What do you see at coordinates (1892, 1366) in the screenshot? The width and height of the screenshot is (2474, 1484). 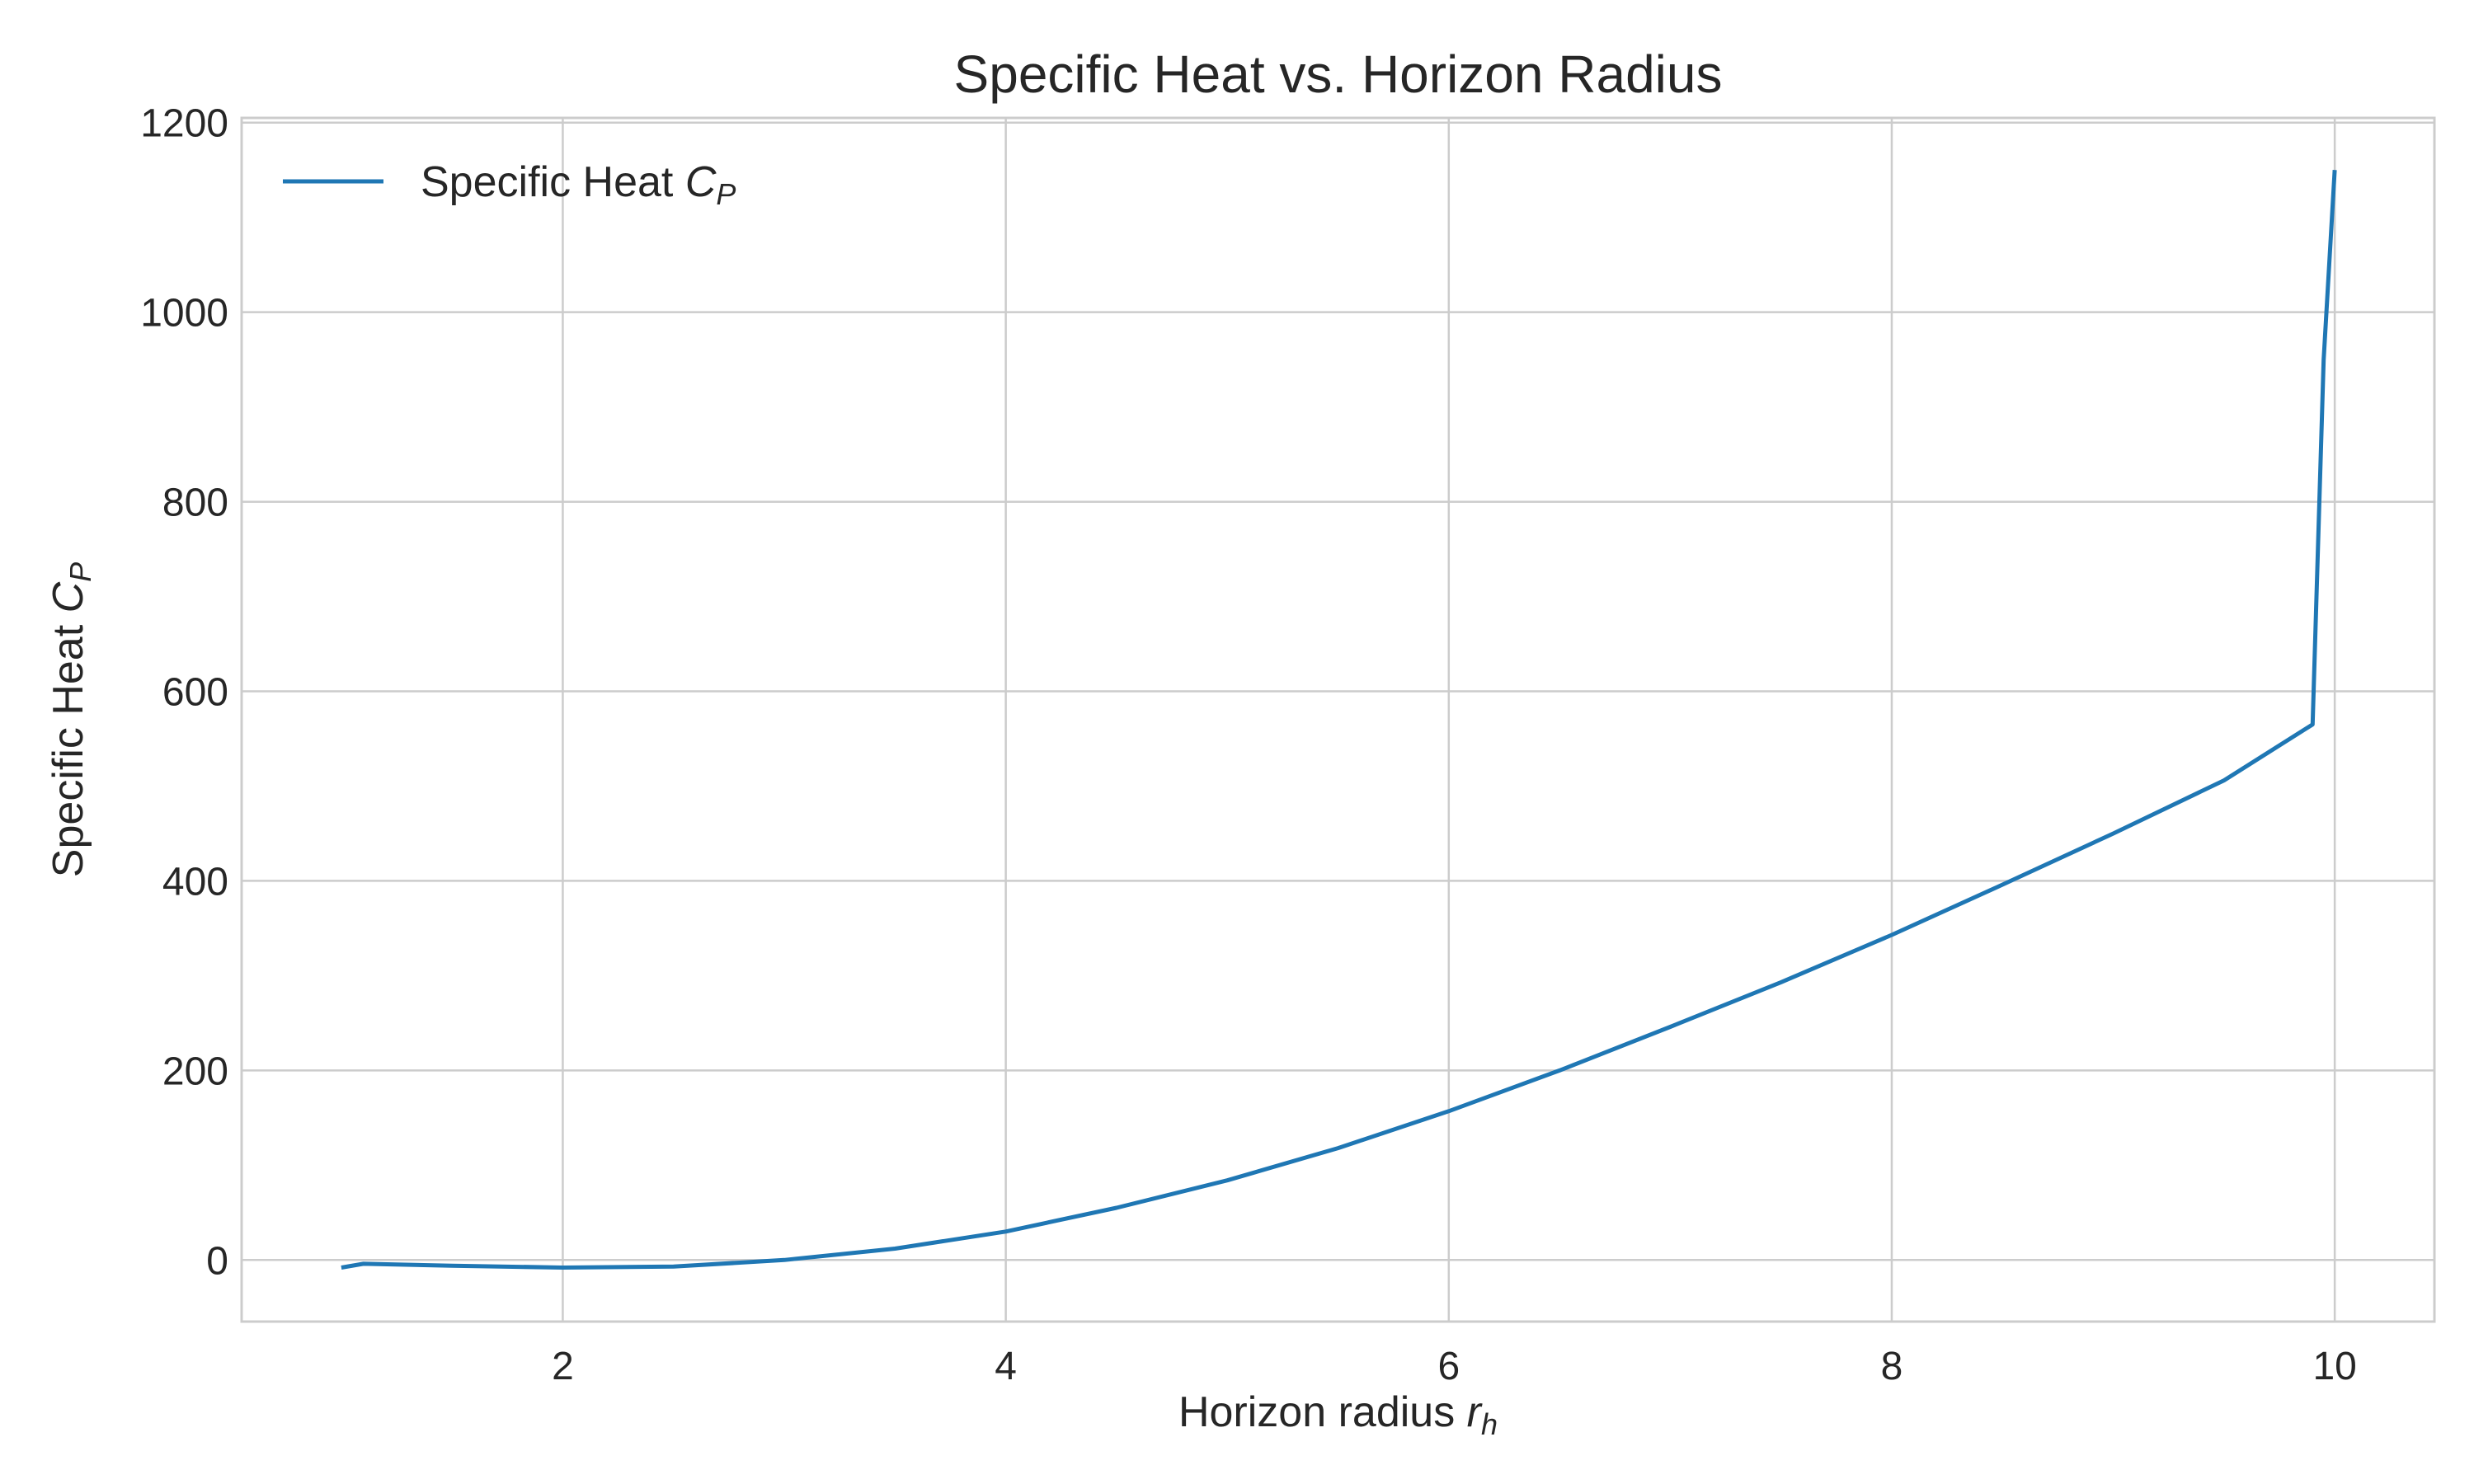 I see `x-tick-label: 8` at bounding box center [1892, 1366].